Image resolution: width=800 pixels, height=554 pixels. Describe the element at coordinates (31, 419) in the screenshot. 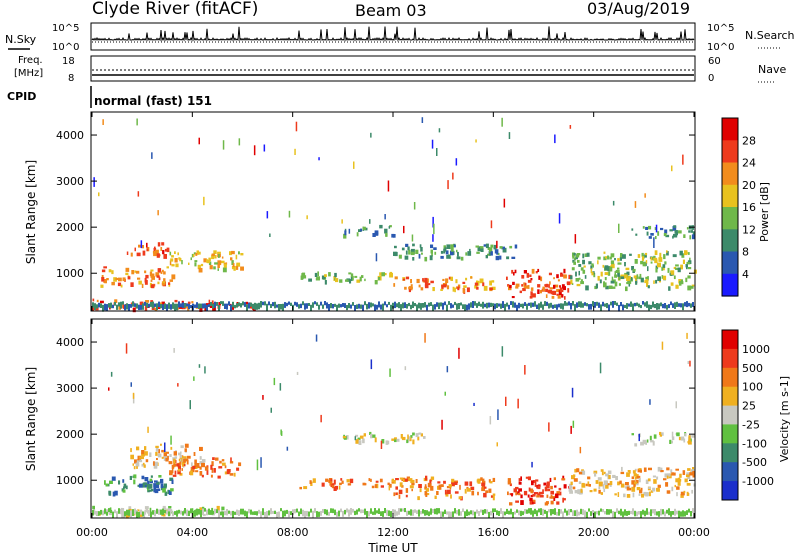

I see `velocity-ylabel: Slant Range [km]` at that location.